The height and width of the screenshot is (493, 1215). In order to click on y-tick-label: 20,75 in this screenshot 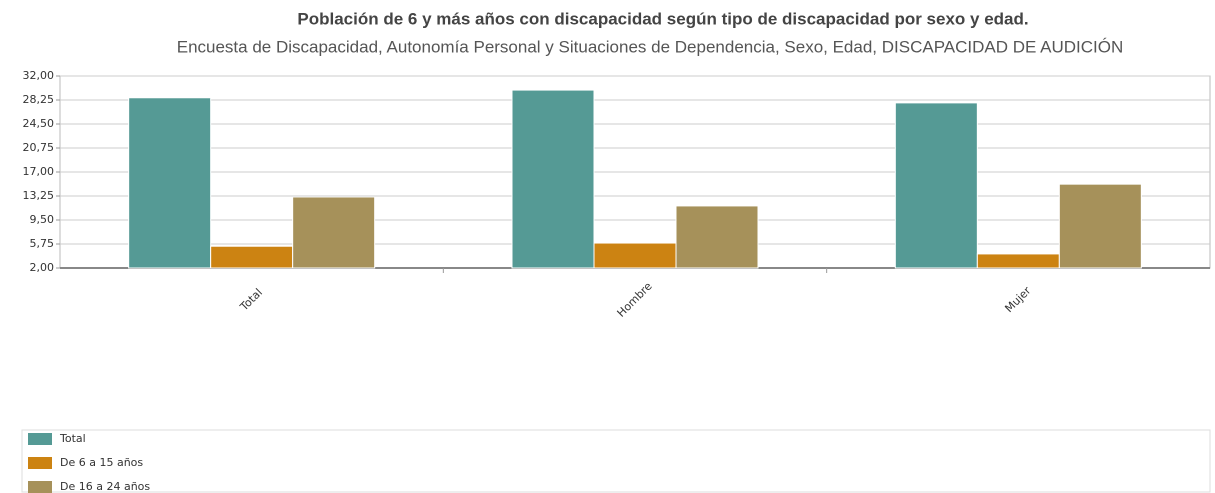, I will do `click(39, 147)`.